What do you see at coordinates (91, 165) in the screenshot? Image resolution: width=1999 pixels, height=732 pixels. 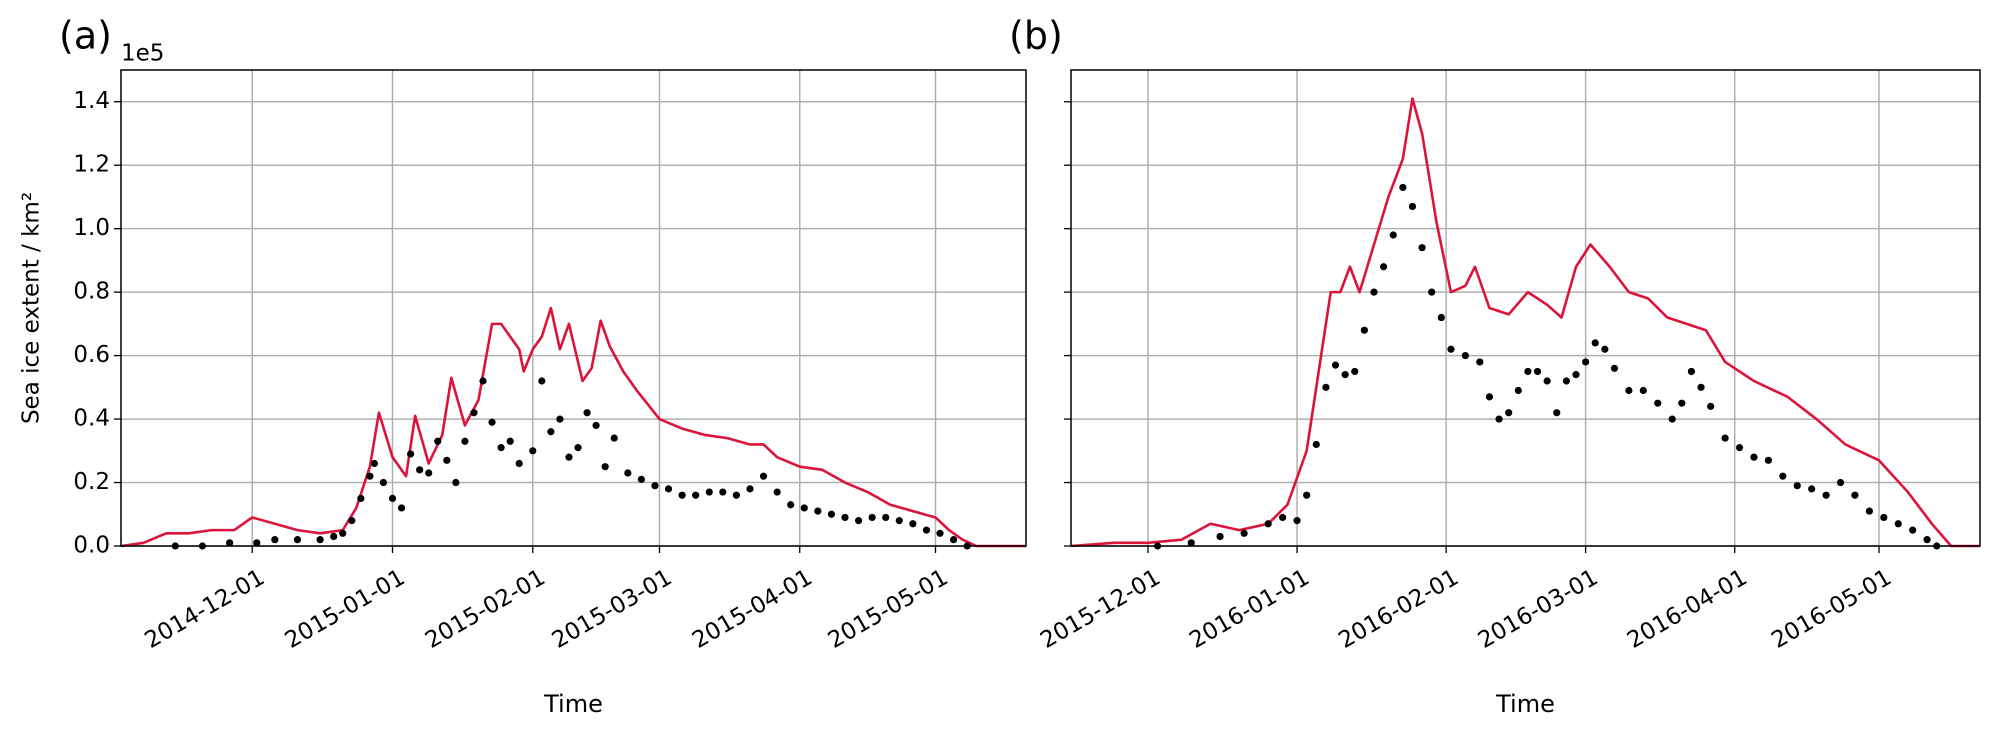 I see `y-tick-label: 1.2` at bounding box center [91, 165].